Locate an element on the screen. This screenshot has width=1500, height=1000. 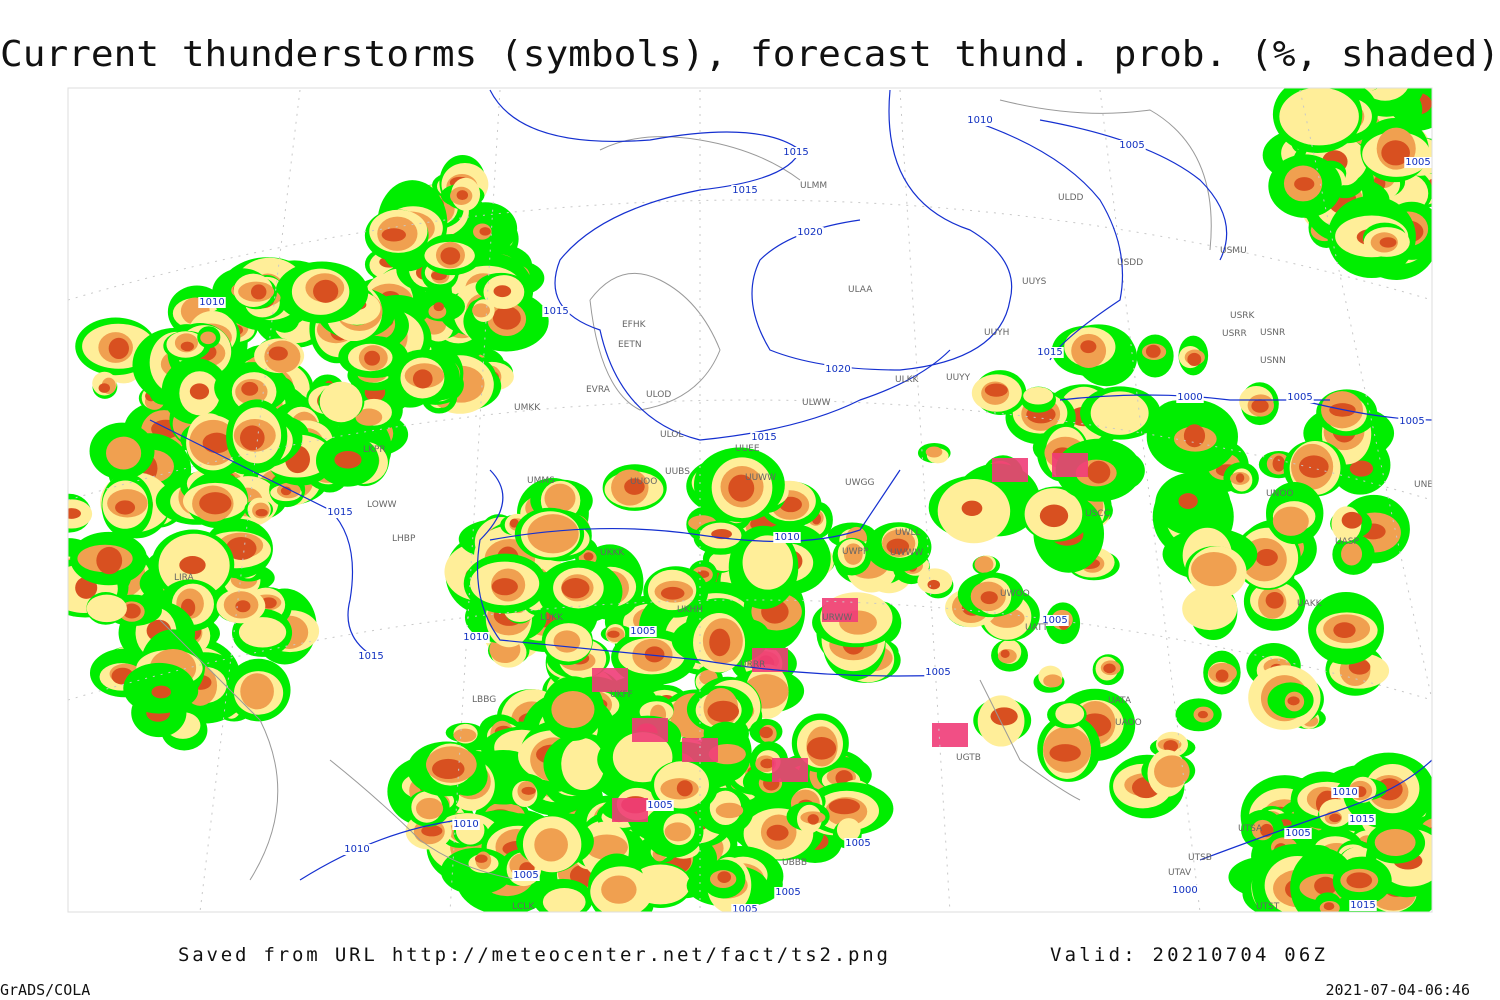
station-label: EETN is located at coordinates (630, 345).